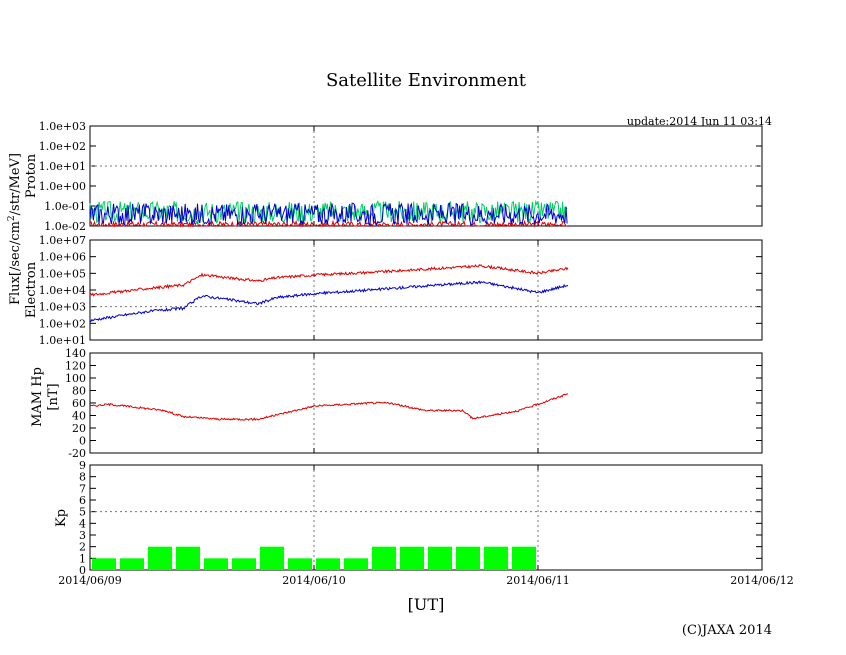  I want to click on y-tick-label: 140, so click(75, 353).